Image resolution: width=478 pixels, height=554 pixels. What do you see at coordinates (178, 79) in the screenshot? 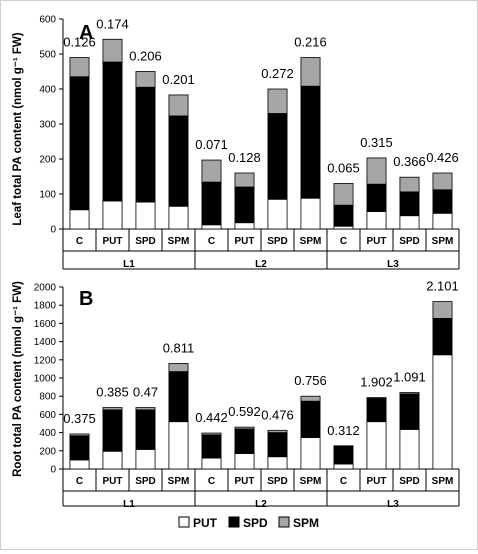
I see `panel-a-ratio-label: 0.201` at bounding box center [178, 79].